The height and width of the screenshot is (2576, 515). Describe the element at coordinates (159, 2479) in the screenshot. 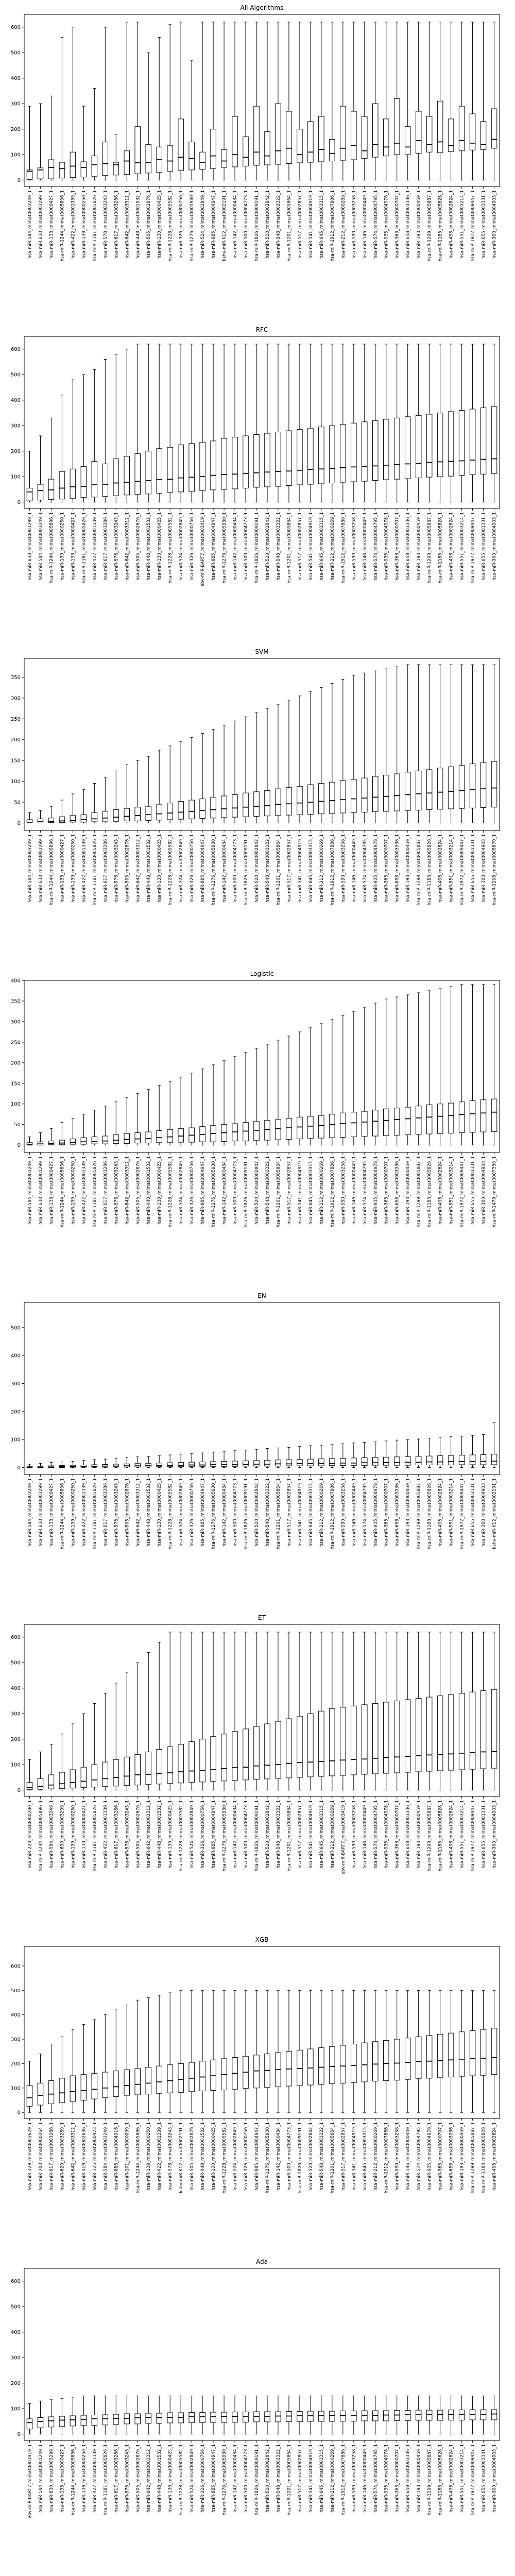

I see `x-tick-label: hsa-miR-448_mimat0001532_1` at that location.